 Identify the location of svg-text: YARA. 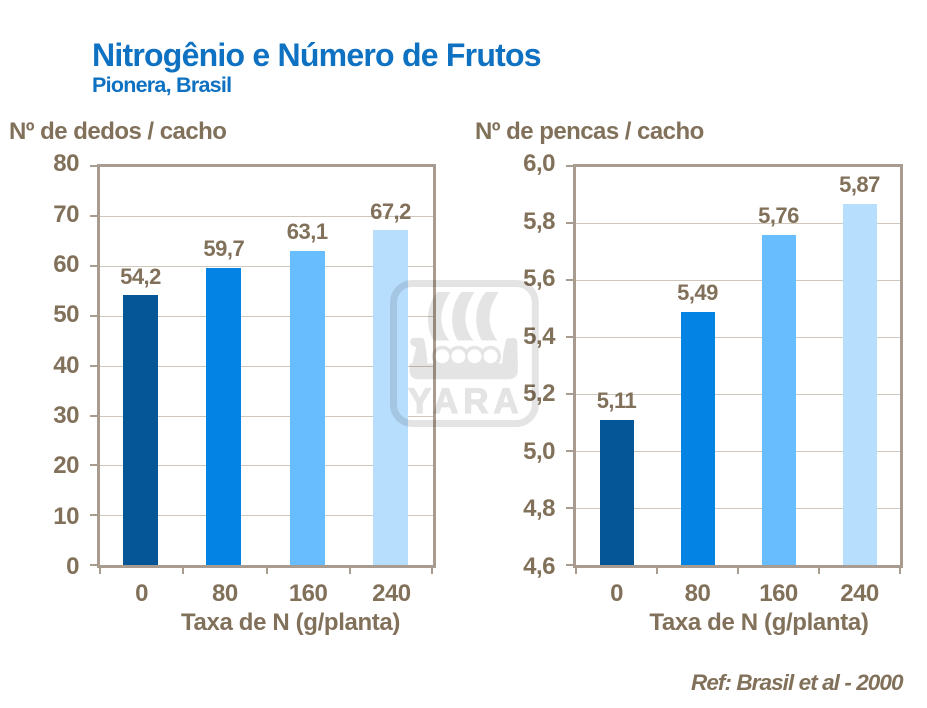
(466, 401).